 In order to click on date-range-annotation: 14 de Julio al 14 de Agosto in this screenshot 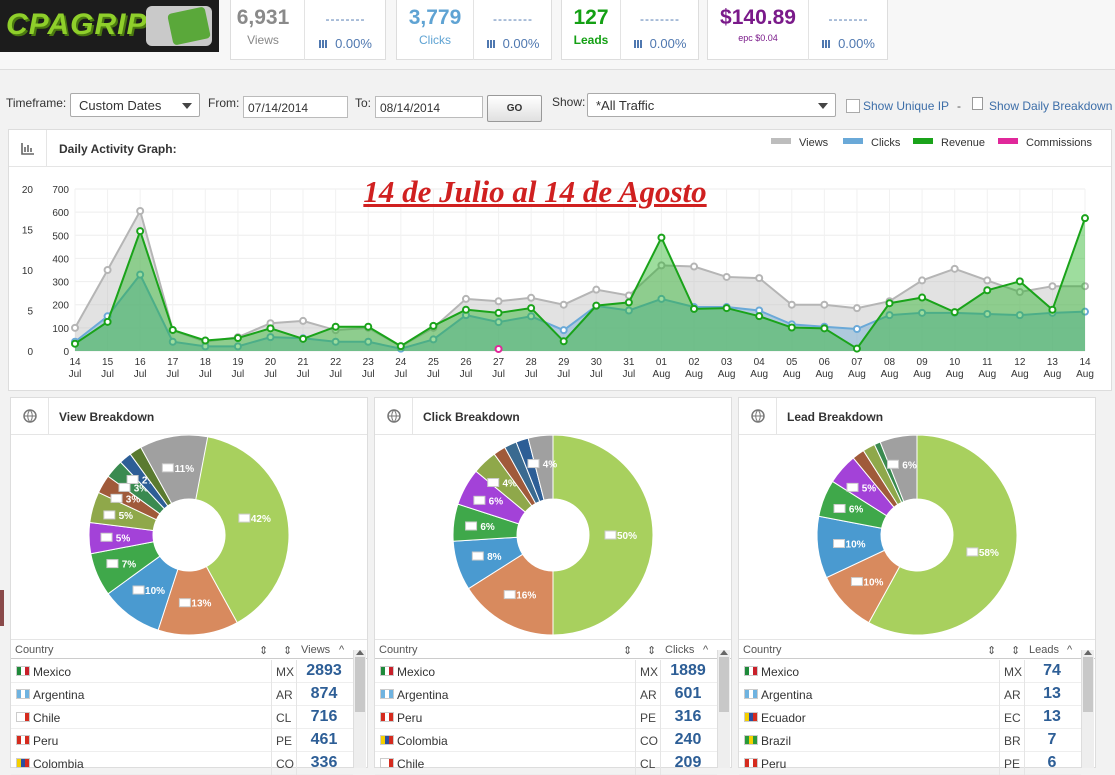, I will do `click(535, 191)`.